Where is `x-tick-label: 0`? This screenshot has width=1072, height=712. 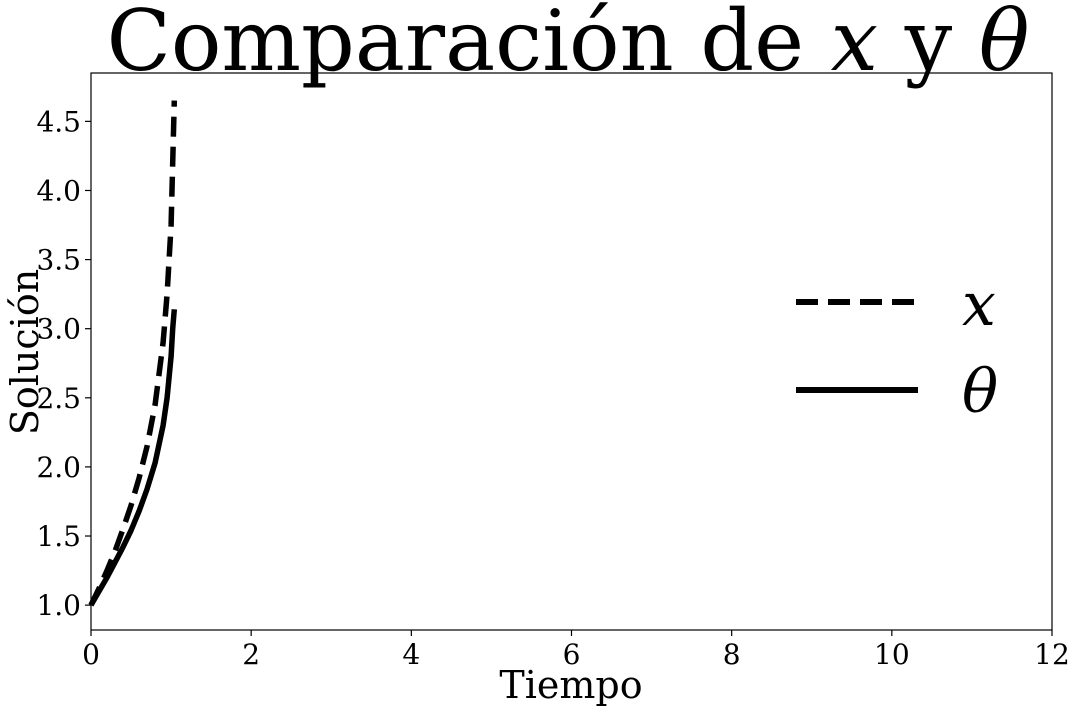
x-tick-label: 0 is located at coordinates (91, 654).